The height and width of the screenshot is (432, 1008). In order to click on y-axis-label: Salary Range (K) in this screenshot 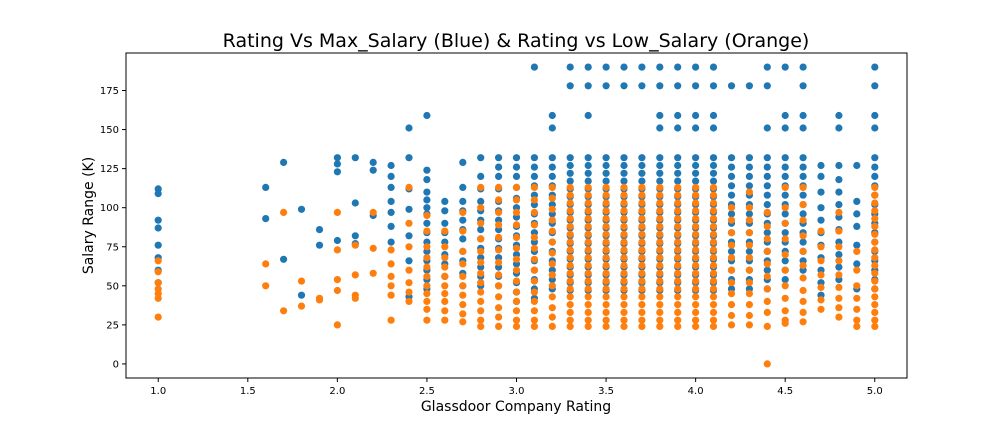, I will do `click(89, 215)`.